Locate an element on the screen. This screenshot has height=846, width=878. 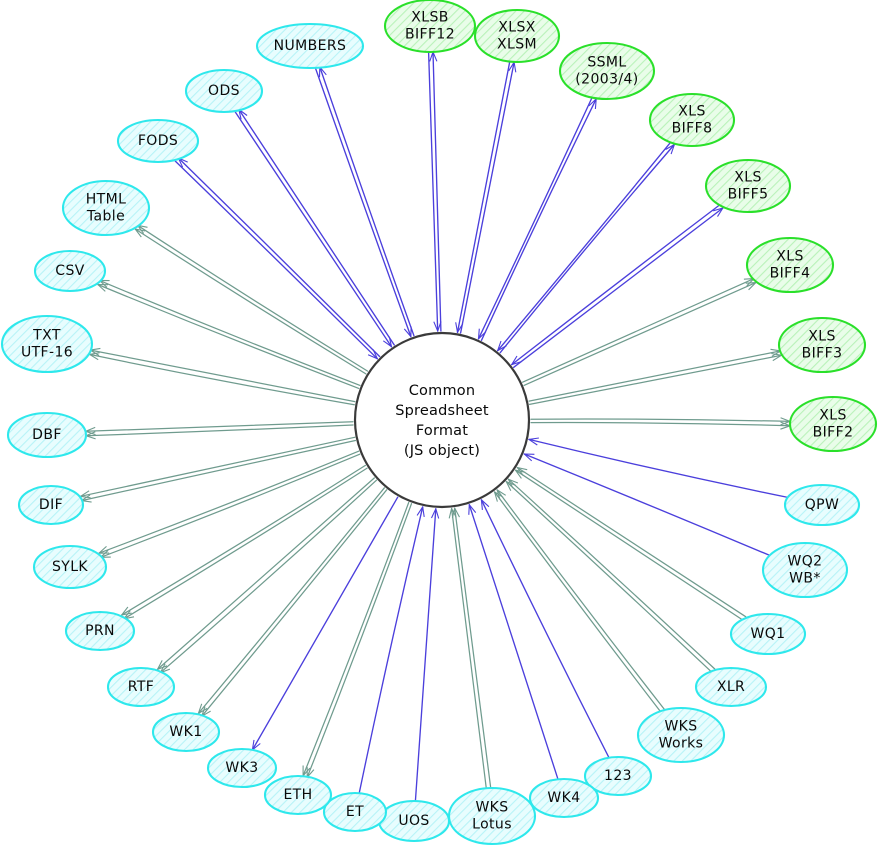
format-node-wq2: WQ2 WB* is located at coordinates (805, 570).